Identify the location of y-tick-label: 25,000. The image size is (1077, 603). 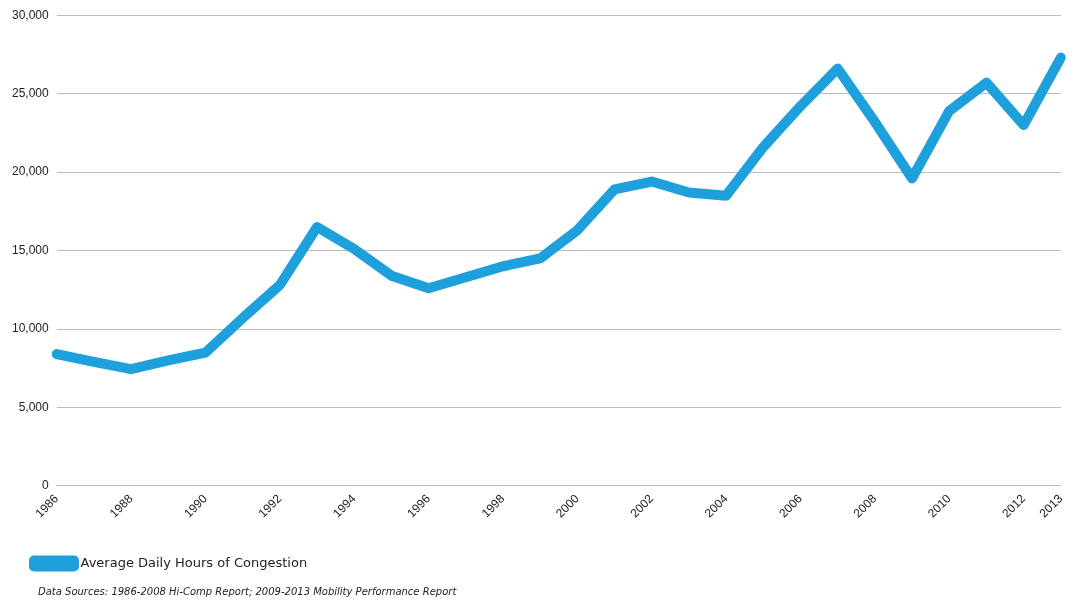
(31, 92).